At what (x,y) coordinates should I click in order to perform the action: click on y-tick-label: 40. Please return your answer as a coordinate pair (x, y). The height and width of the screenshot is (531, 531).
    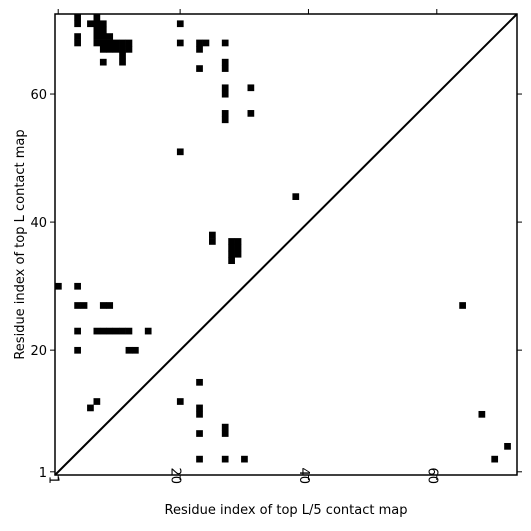
    Looking at the image, I should click on (38, 223).